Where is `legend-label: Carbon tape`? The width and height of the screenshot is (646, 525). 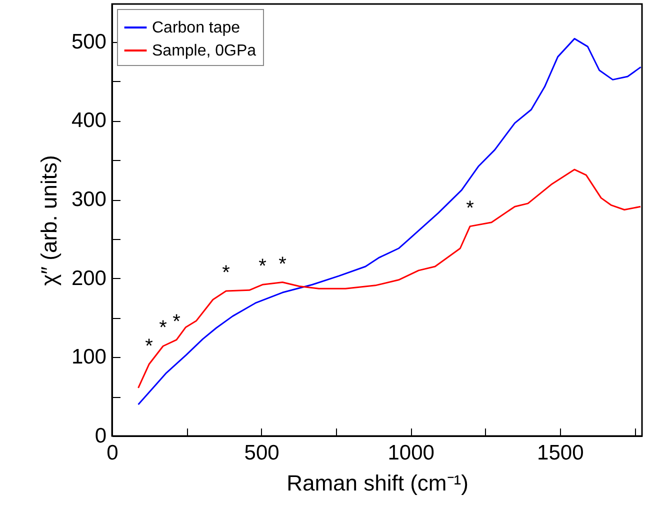 legend-label: Carbon tape is located at coordinates (196, 28).